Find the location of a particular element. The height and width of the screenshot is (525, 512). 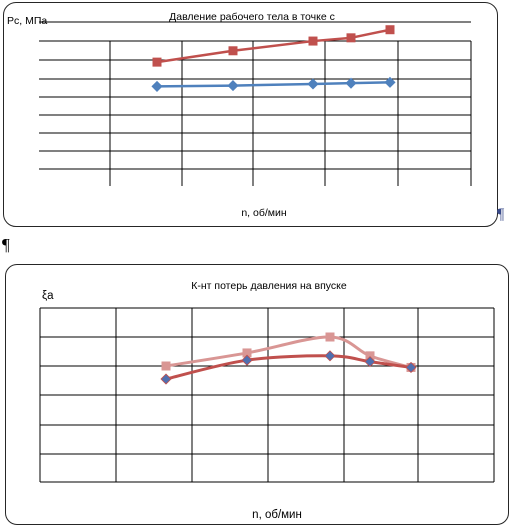

chart-title: К-нт потерь давления на впуске is located at coordinates (269, 286).